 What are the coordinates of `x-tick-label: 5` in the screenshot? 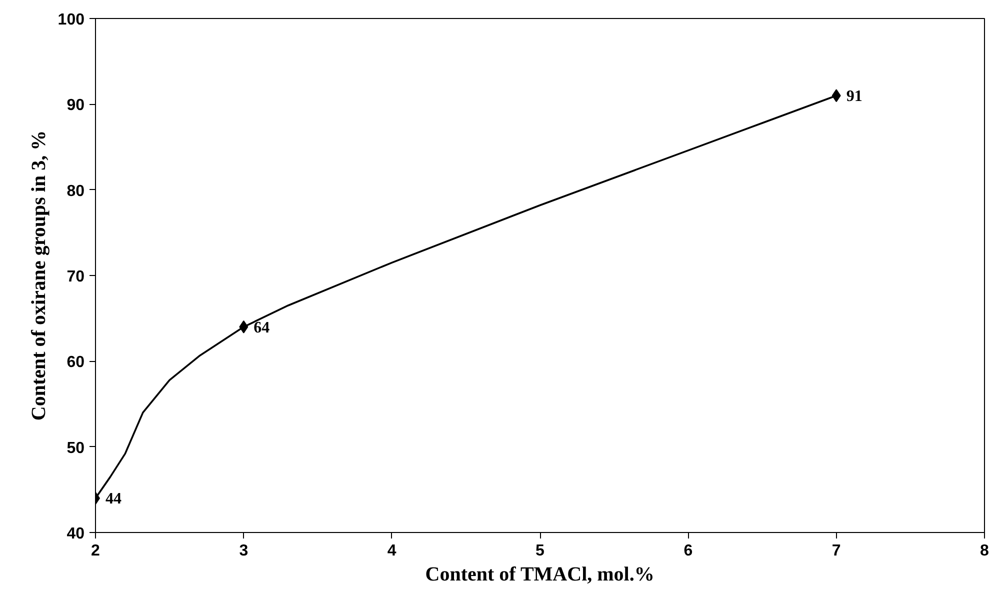 It's located at (540, 551).